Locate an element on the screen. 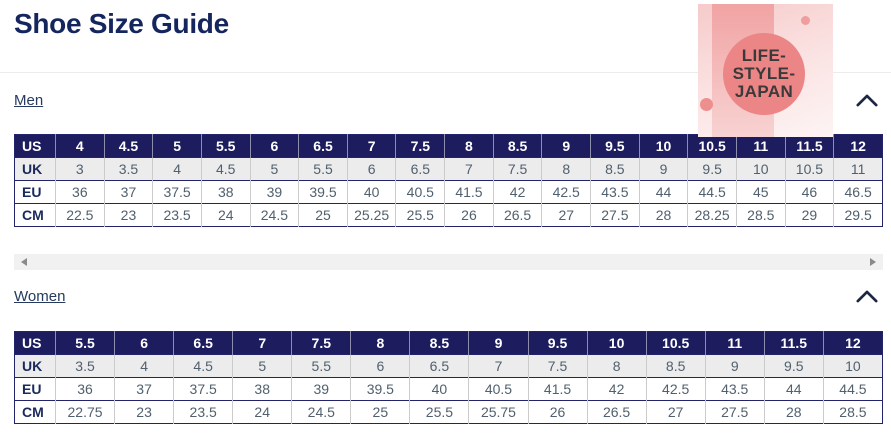 The image size is (891, 445). men-section-link: Men is located at coordinates (29, 100).